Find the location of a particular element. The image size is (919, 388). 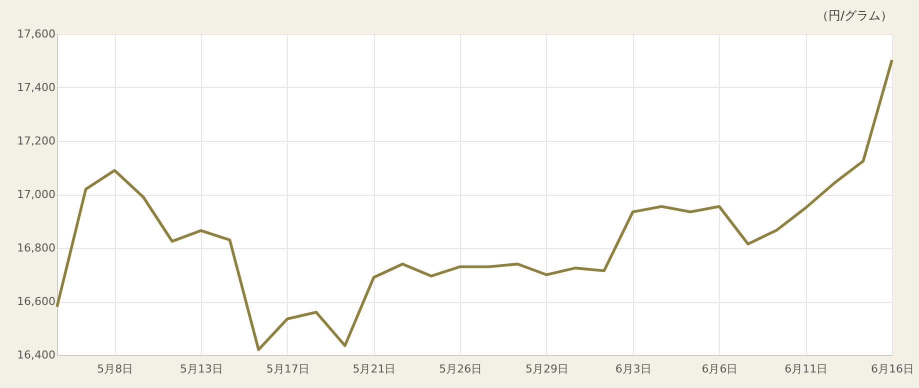

y-tick-label: 16,400 is located at coordinates (36, 355).